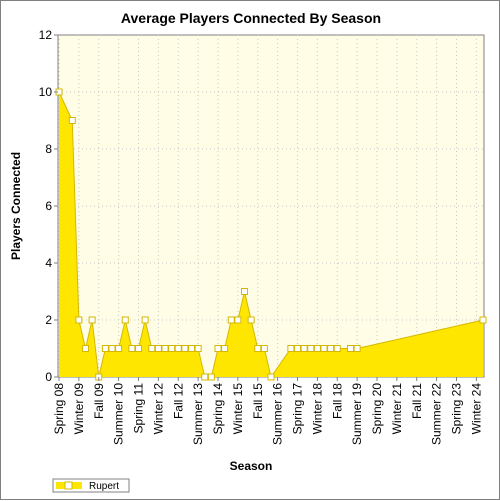  I want to click on legend: Rupert, so click(91, 485).